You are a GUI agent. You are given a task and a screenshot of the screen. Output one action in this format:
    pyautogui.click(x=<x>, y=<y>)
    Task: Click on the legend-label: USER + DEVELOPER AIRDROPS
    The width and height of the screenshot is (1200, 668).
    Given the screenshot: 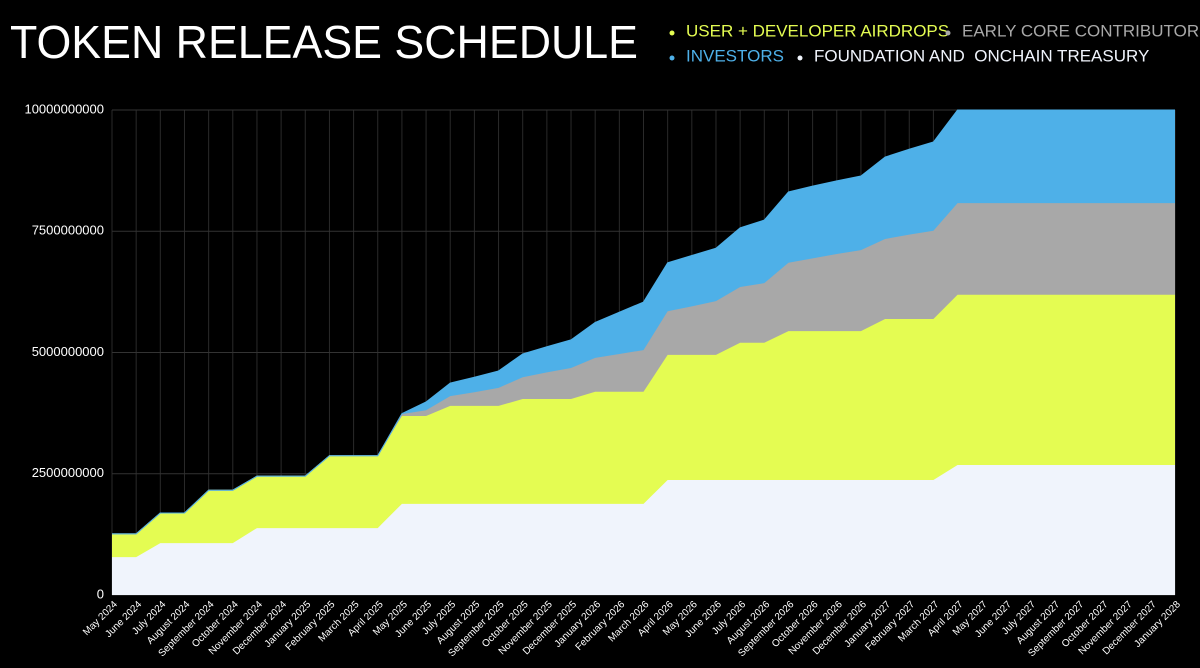 What is the action you would take?
    pyautogui.click(x=817, y=30)
    